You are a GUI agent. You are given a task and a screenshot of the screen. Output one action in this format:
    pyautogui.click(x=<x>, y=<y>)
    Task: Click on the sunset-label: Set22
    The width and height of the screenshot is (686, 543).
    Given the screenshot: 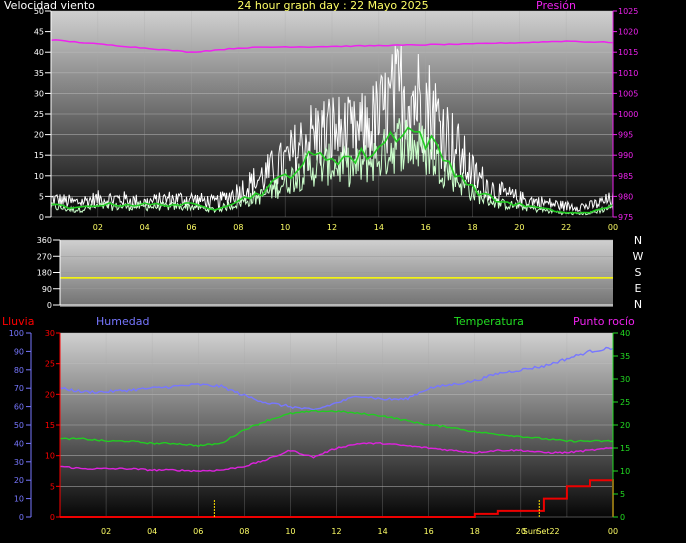 What is the action you would take?
    pyautogui.click(x=547, y=531)
    